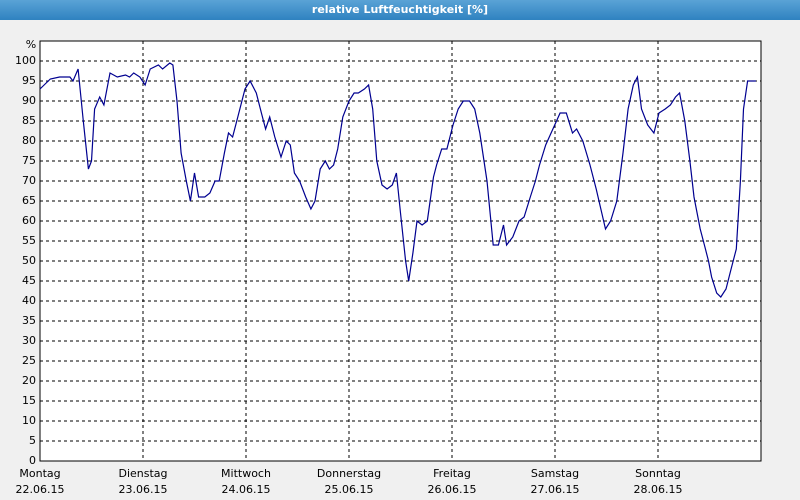 Image resolution: width=800 pixels, height=500 pixels. What do you see at coordinates (29, 120) in the screenshot?
I see `y-tick-label: 85` at bounding box center [29, 120].